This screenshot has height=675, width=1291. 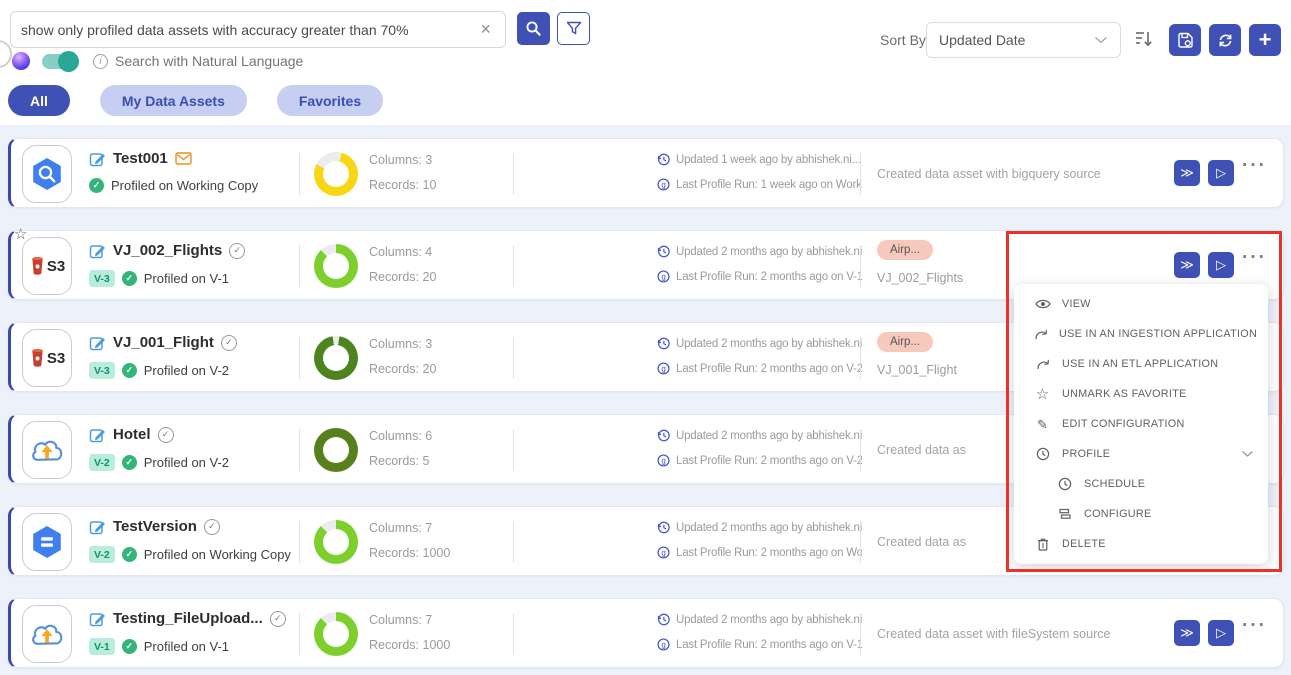 What do you see at coordinates (1042, 544) in the screenshot?
I see `trash-icon` at bounding box center [1042, 544].